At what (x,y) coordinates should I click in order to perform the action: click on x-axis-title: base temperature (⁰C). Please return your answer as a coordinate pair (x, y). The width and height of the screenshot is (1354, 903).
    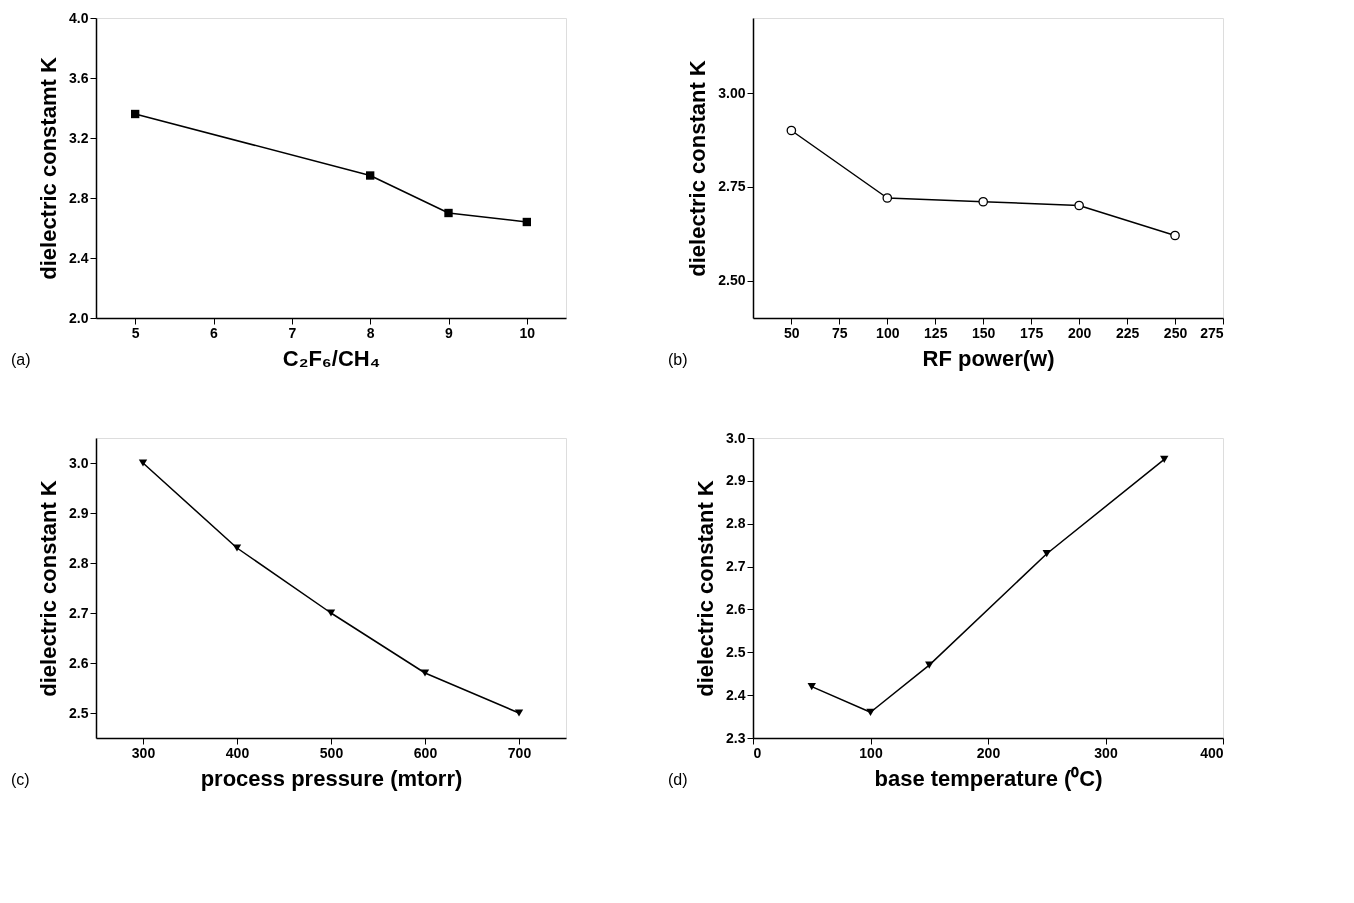
    Looking at the image, I should click on (988, 778).